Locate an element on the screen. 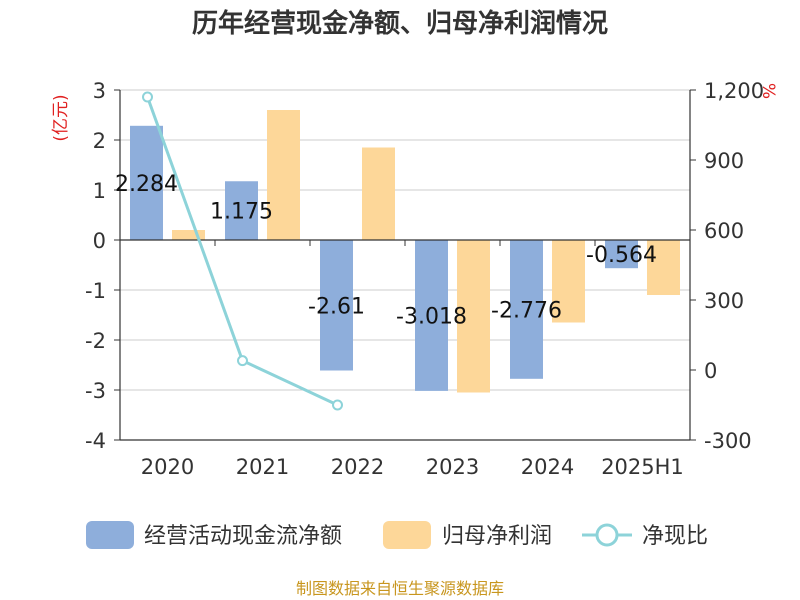 The width and height of the screenshot is (800, 600). left-tick-label: 3 is located at coordinates (99, 91).